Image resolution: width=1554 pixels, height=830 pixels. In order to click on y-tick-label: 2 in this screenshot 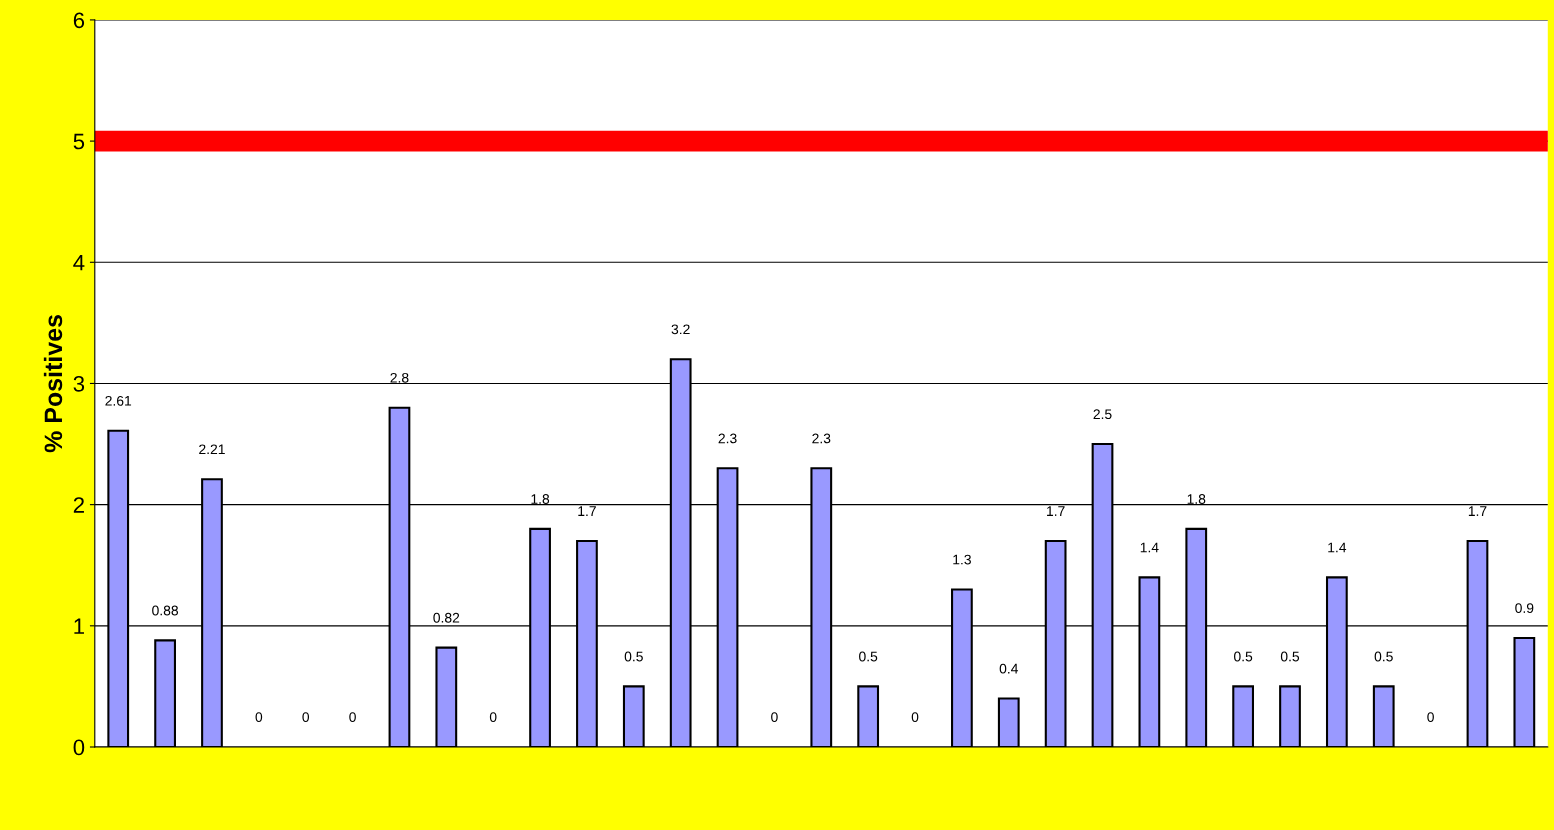, I will do `click(78, 505)`.